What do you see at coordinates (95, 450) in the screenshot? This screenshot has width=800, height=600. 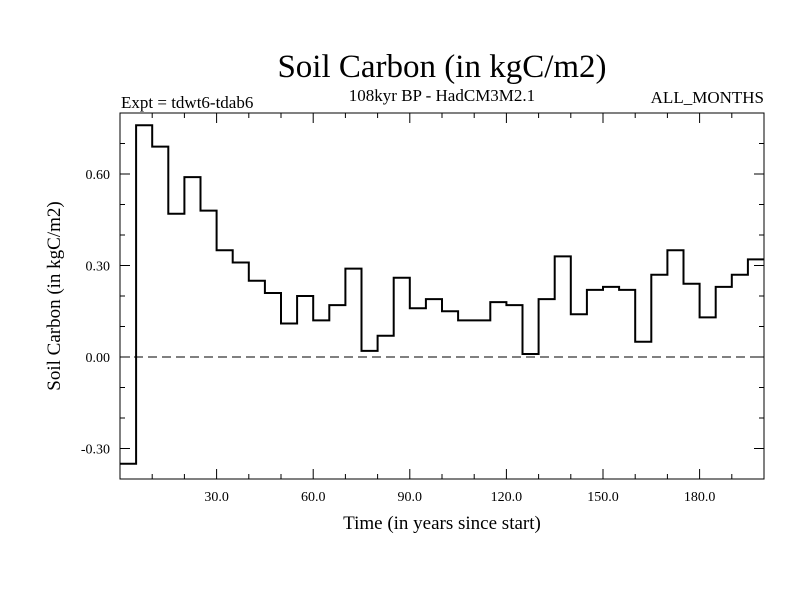 I see `y-tick-label: -0.30` at bounding box center [95, 450].